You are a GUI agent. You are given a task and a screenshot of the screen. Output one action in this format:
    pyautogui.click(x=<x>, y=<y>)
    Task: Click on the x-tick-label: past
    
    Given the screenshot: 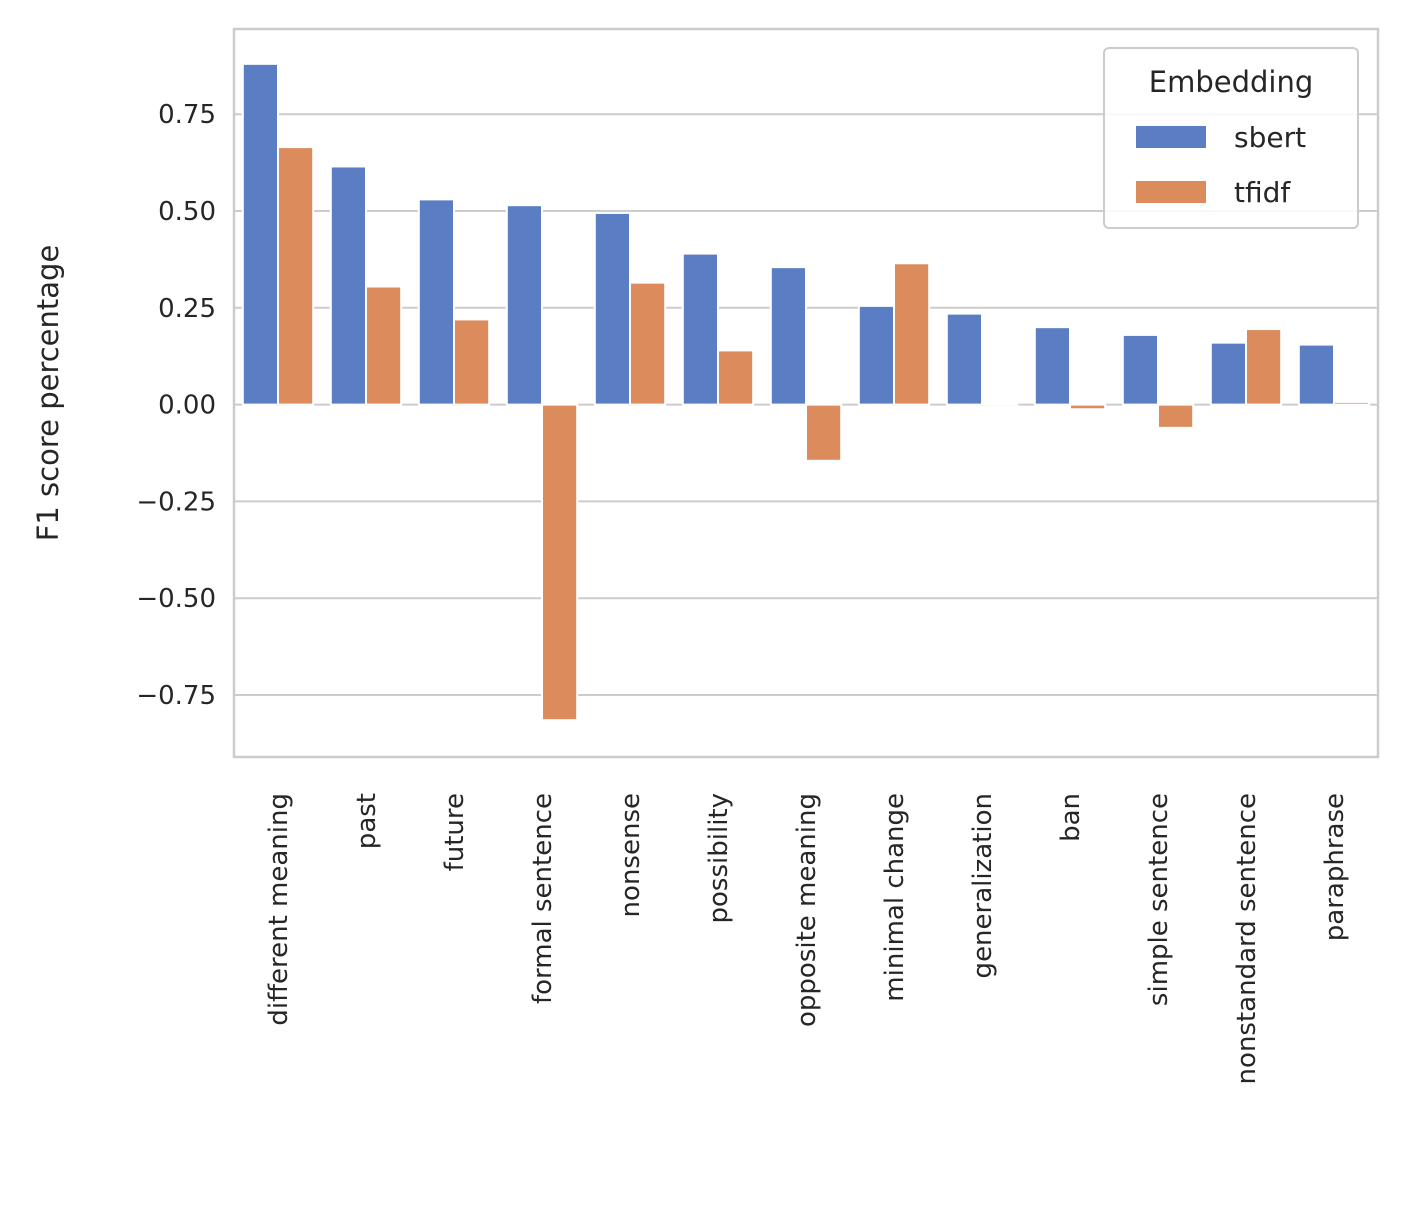 What is the action you would take?
    pyautogui.click(x=367, y=821)
    